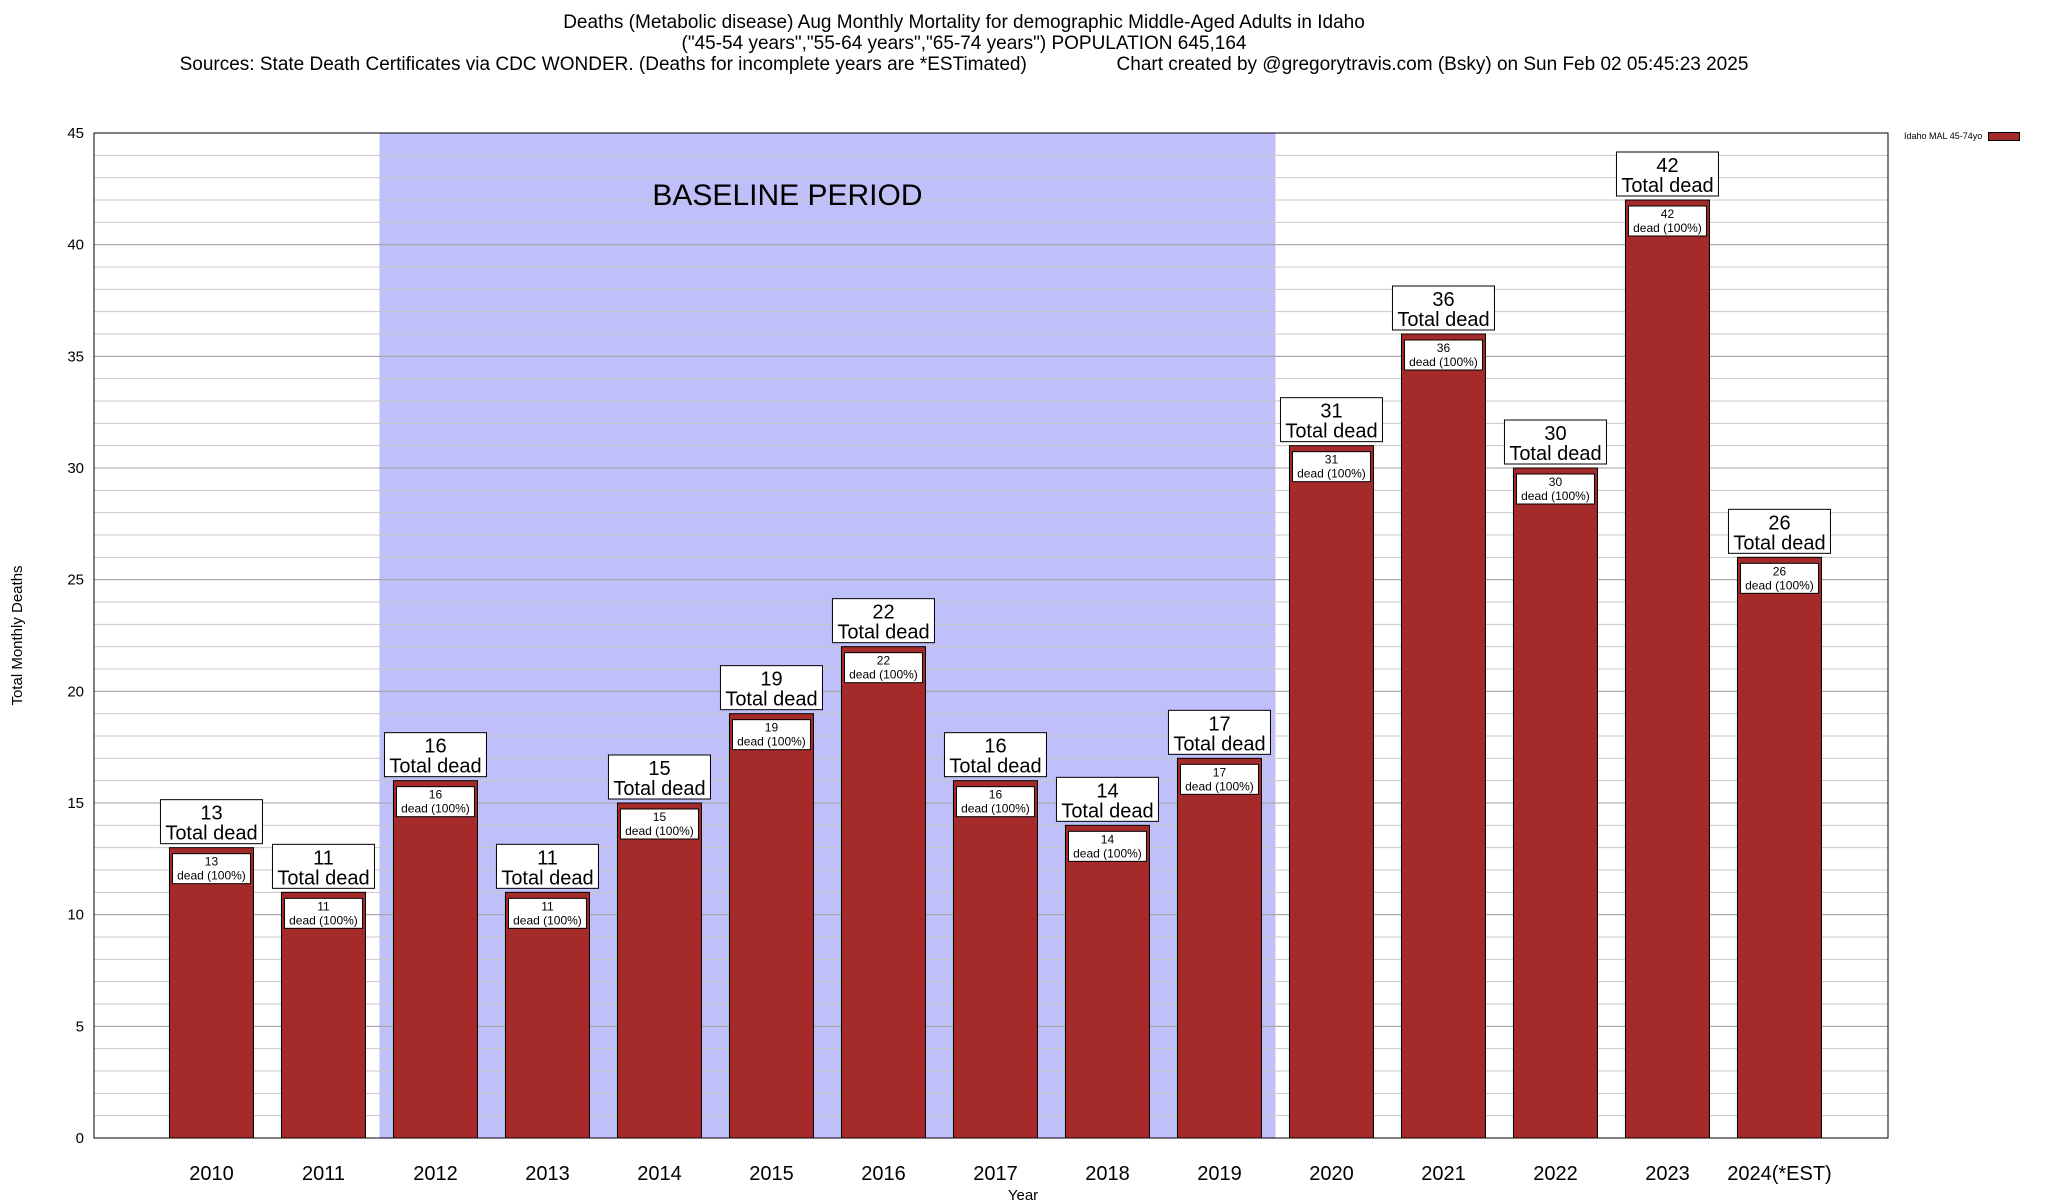  Describe the element at coordinates (1443, 1174) in the screenshot. I see `x-tick-label: 2021` at that location.